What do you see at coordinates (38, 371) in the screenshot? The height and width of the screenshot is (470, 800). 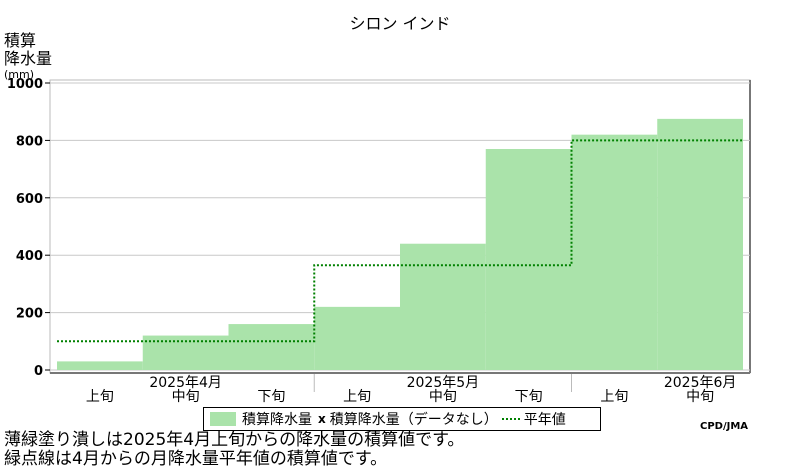 I see `y-tick-label: 0` at bounding box center [38, 371].